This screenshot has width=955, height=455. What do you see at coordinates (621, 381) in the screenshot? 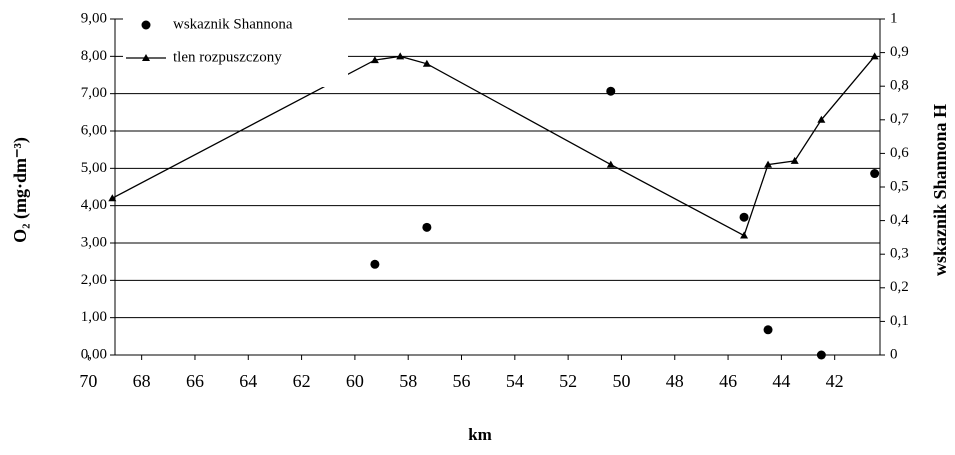
I see `x-tick-label: 50` at bounding box center [621, 381].